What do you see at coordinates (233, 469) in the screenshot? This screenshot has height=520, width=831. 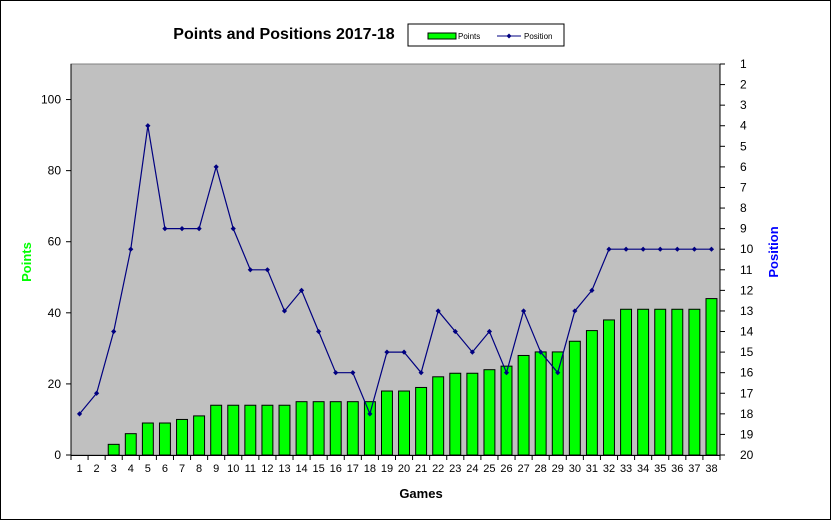 I see `x-tick-label: 10` at bounding box center [233, 469].